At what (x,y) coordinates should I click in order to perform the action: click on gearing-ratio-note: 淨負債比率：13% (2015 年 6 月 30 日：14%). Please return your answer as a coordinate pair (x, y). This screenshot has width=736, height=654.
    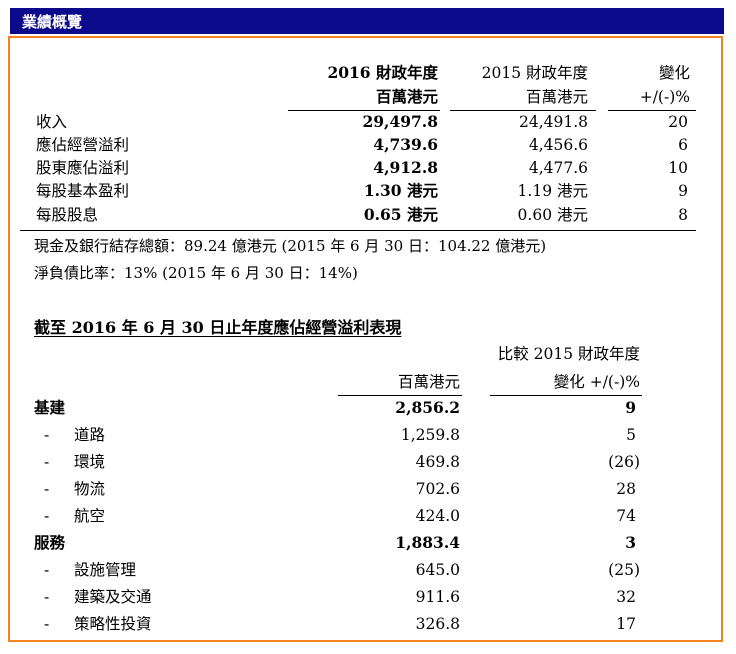
    Looking at the image, I should click on (196, 273).